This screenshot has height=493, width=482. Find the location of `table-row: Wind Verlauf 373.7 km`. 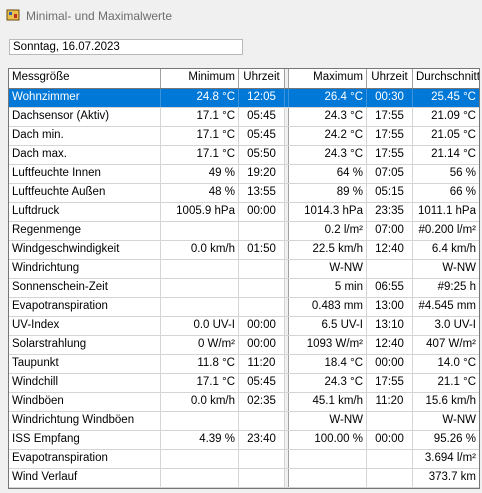

table-row: Wind Verlauf 373.7 km is located at coordinates (244, 478).